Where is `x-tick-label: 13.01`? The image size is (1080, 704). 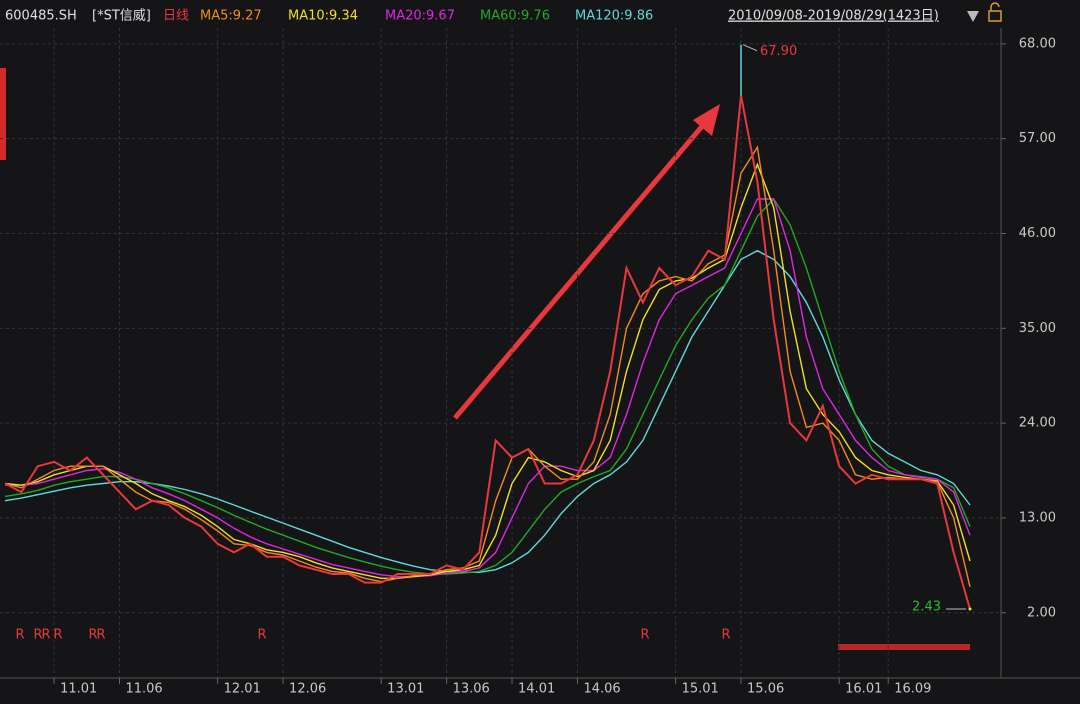
x-tick-label: 13.01 is located at coordinates (405, 689).